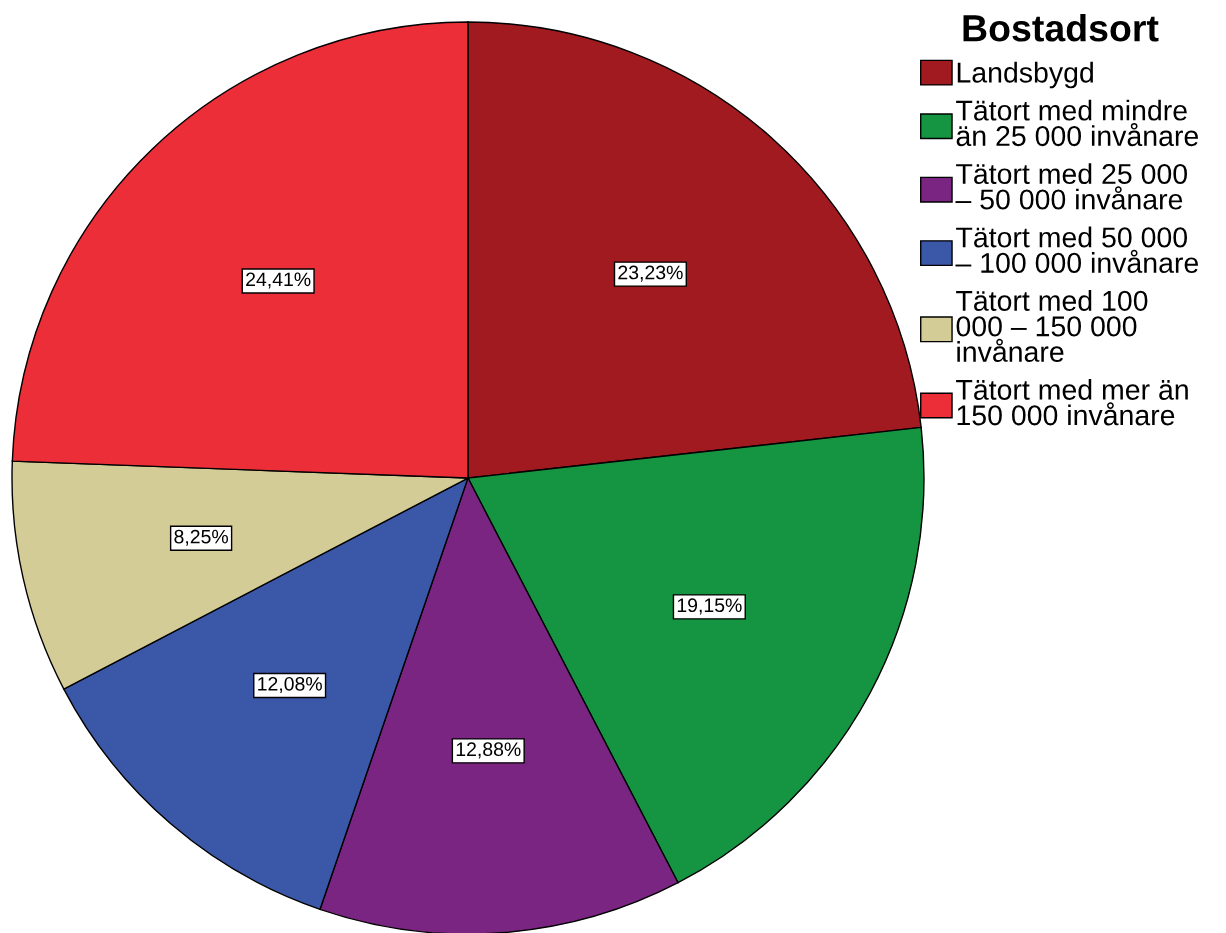 The image size is (1226, 933). What do you see at coordinates (1061, 27) in the screenshot?
I see `legend-title: Bostadsort` at bounding box center [1061, 27].